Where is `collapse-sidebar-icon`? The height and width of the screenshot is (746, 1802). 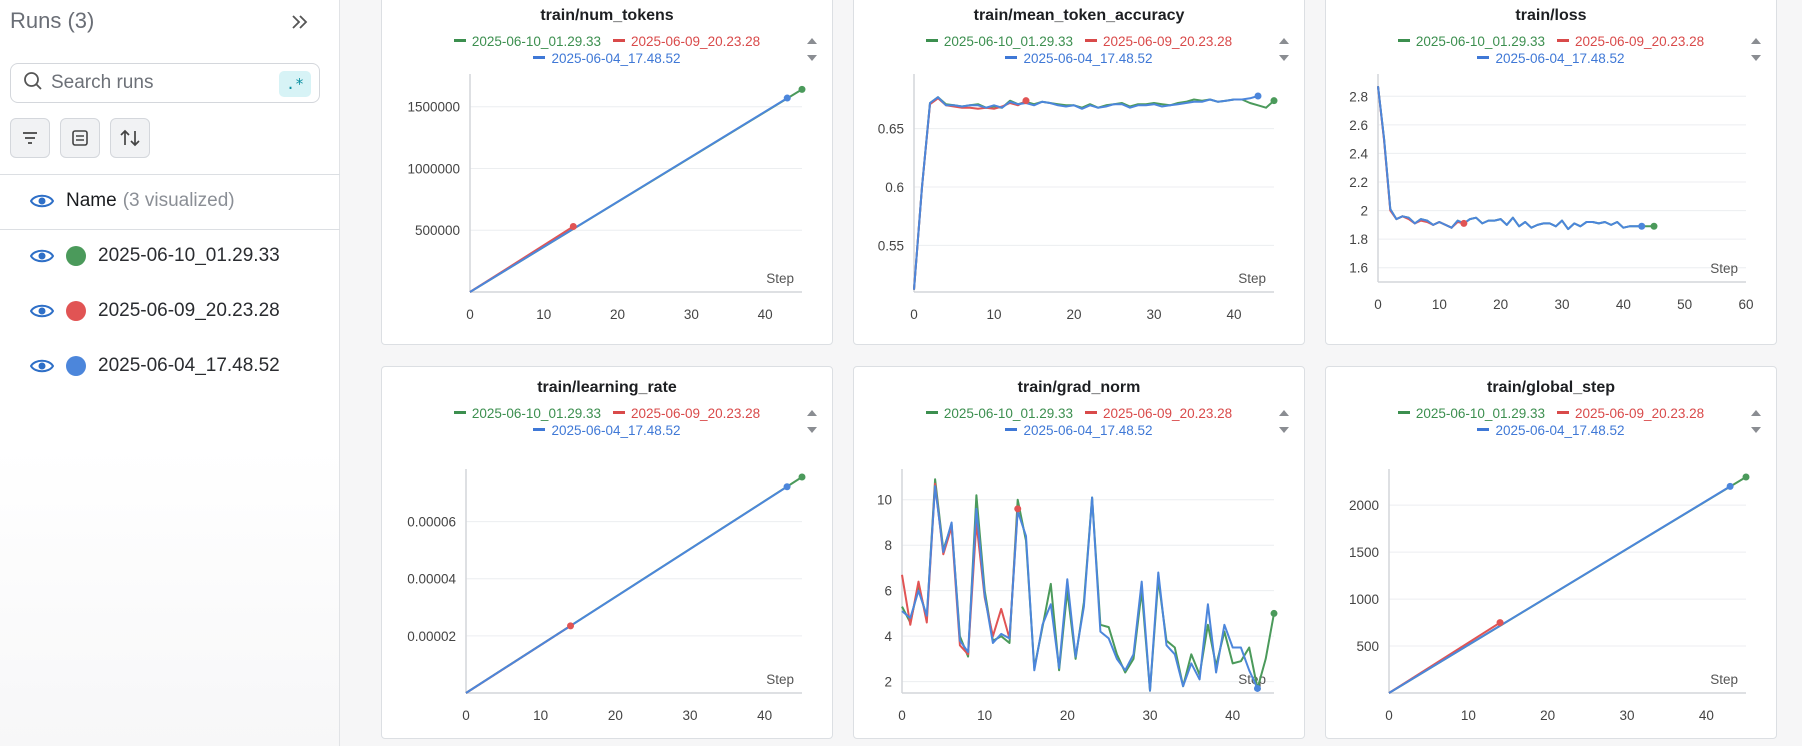 collapse-sidebar-icon is located at coordinates (300, 22).